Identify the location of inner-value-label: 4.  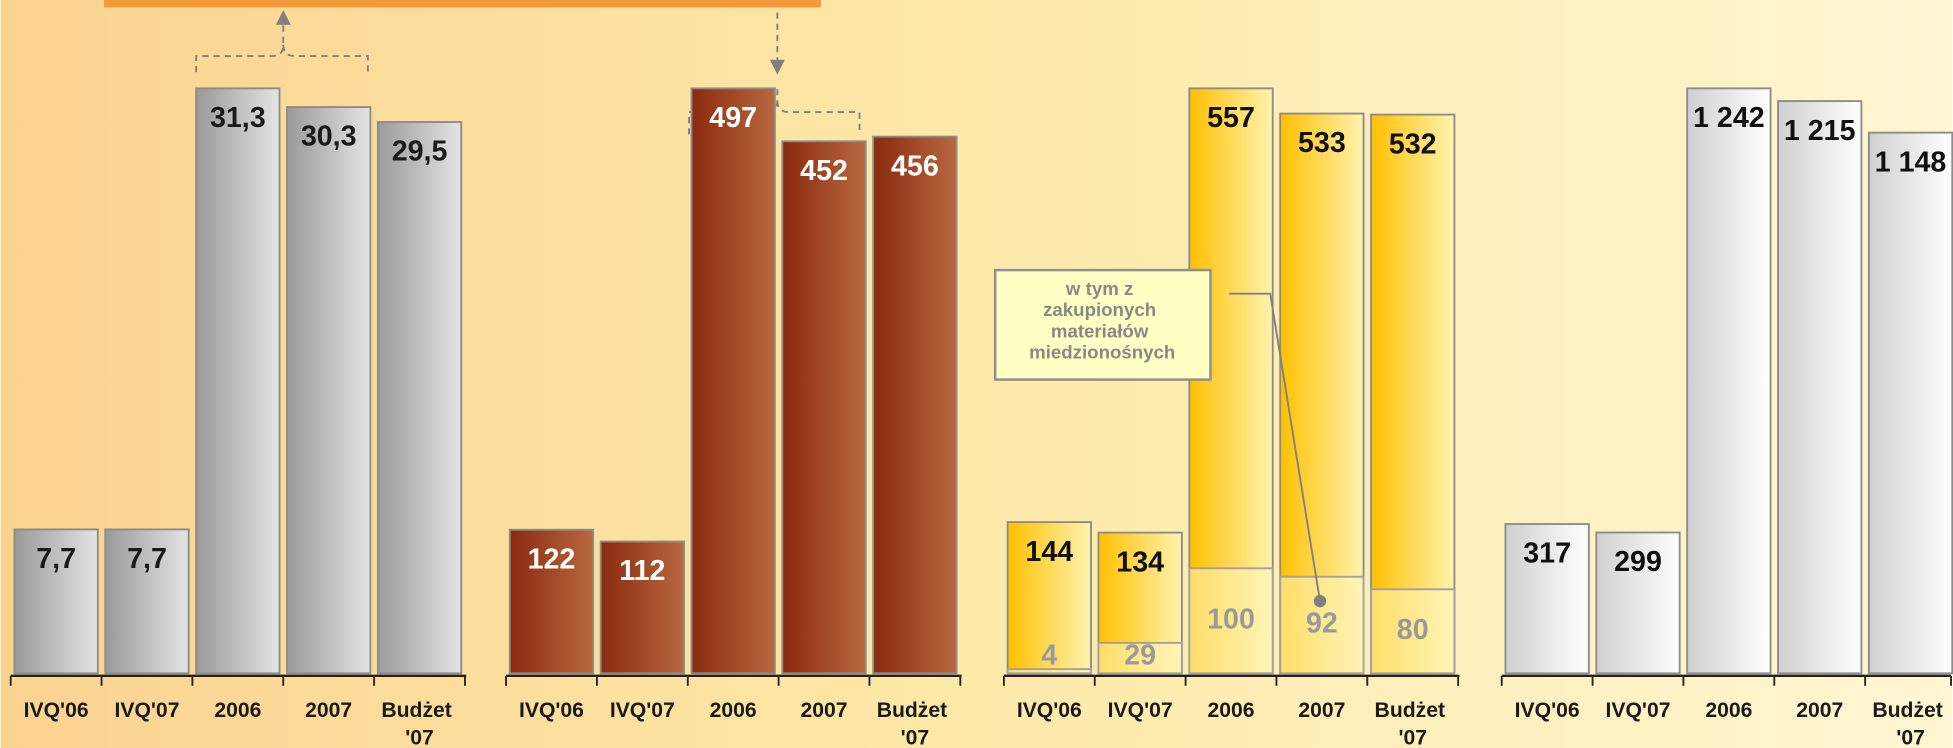
(1049, 656).